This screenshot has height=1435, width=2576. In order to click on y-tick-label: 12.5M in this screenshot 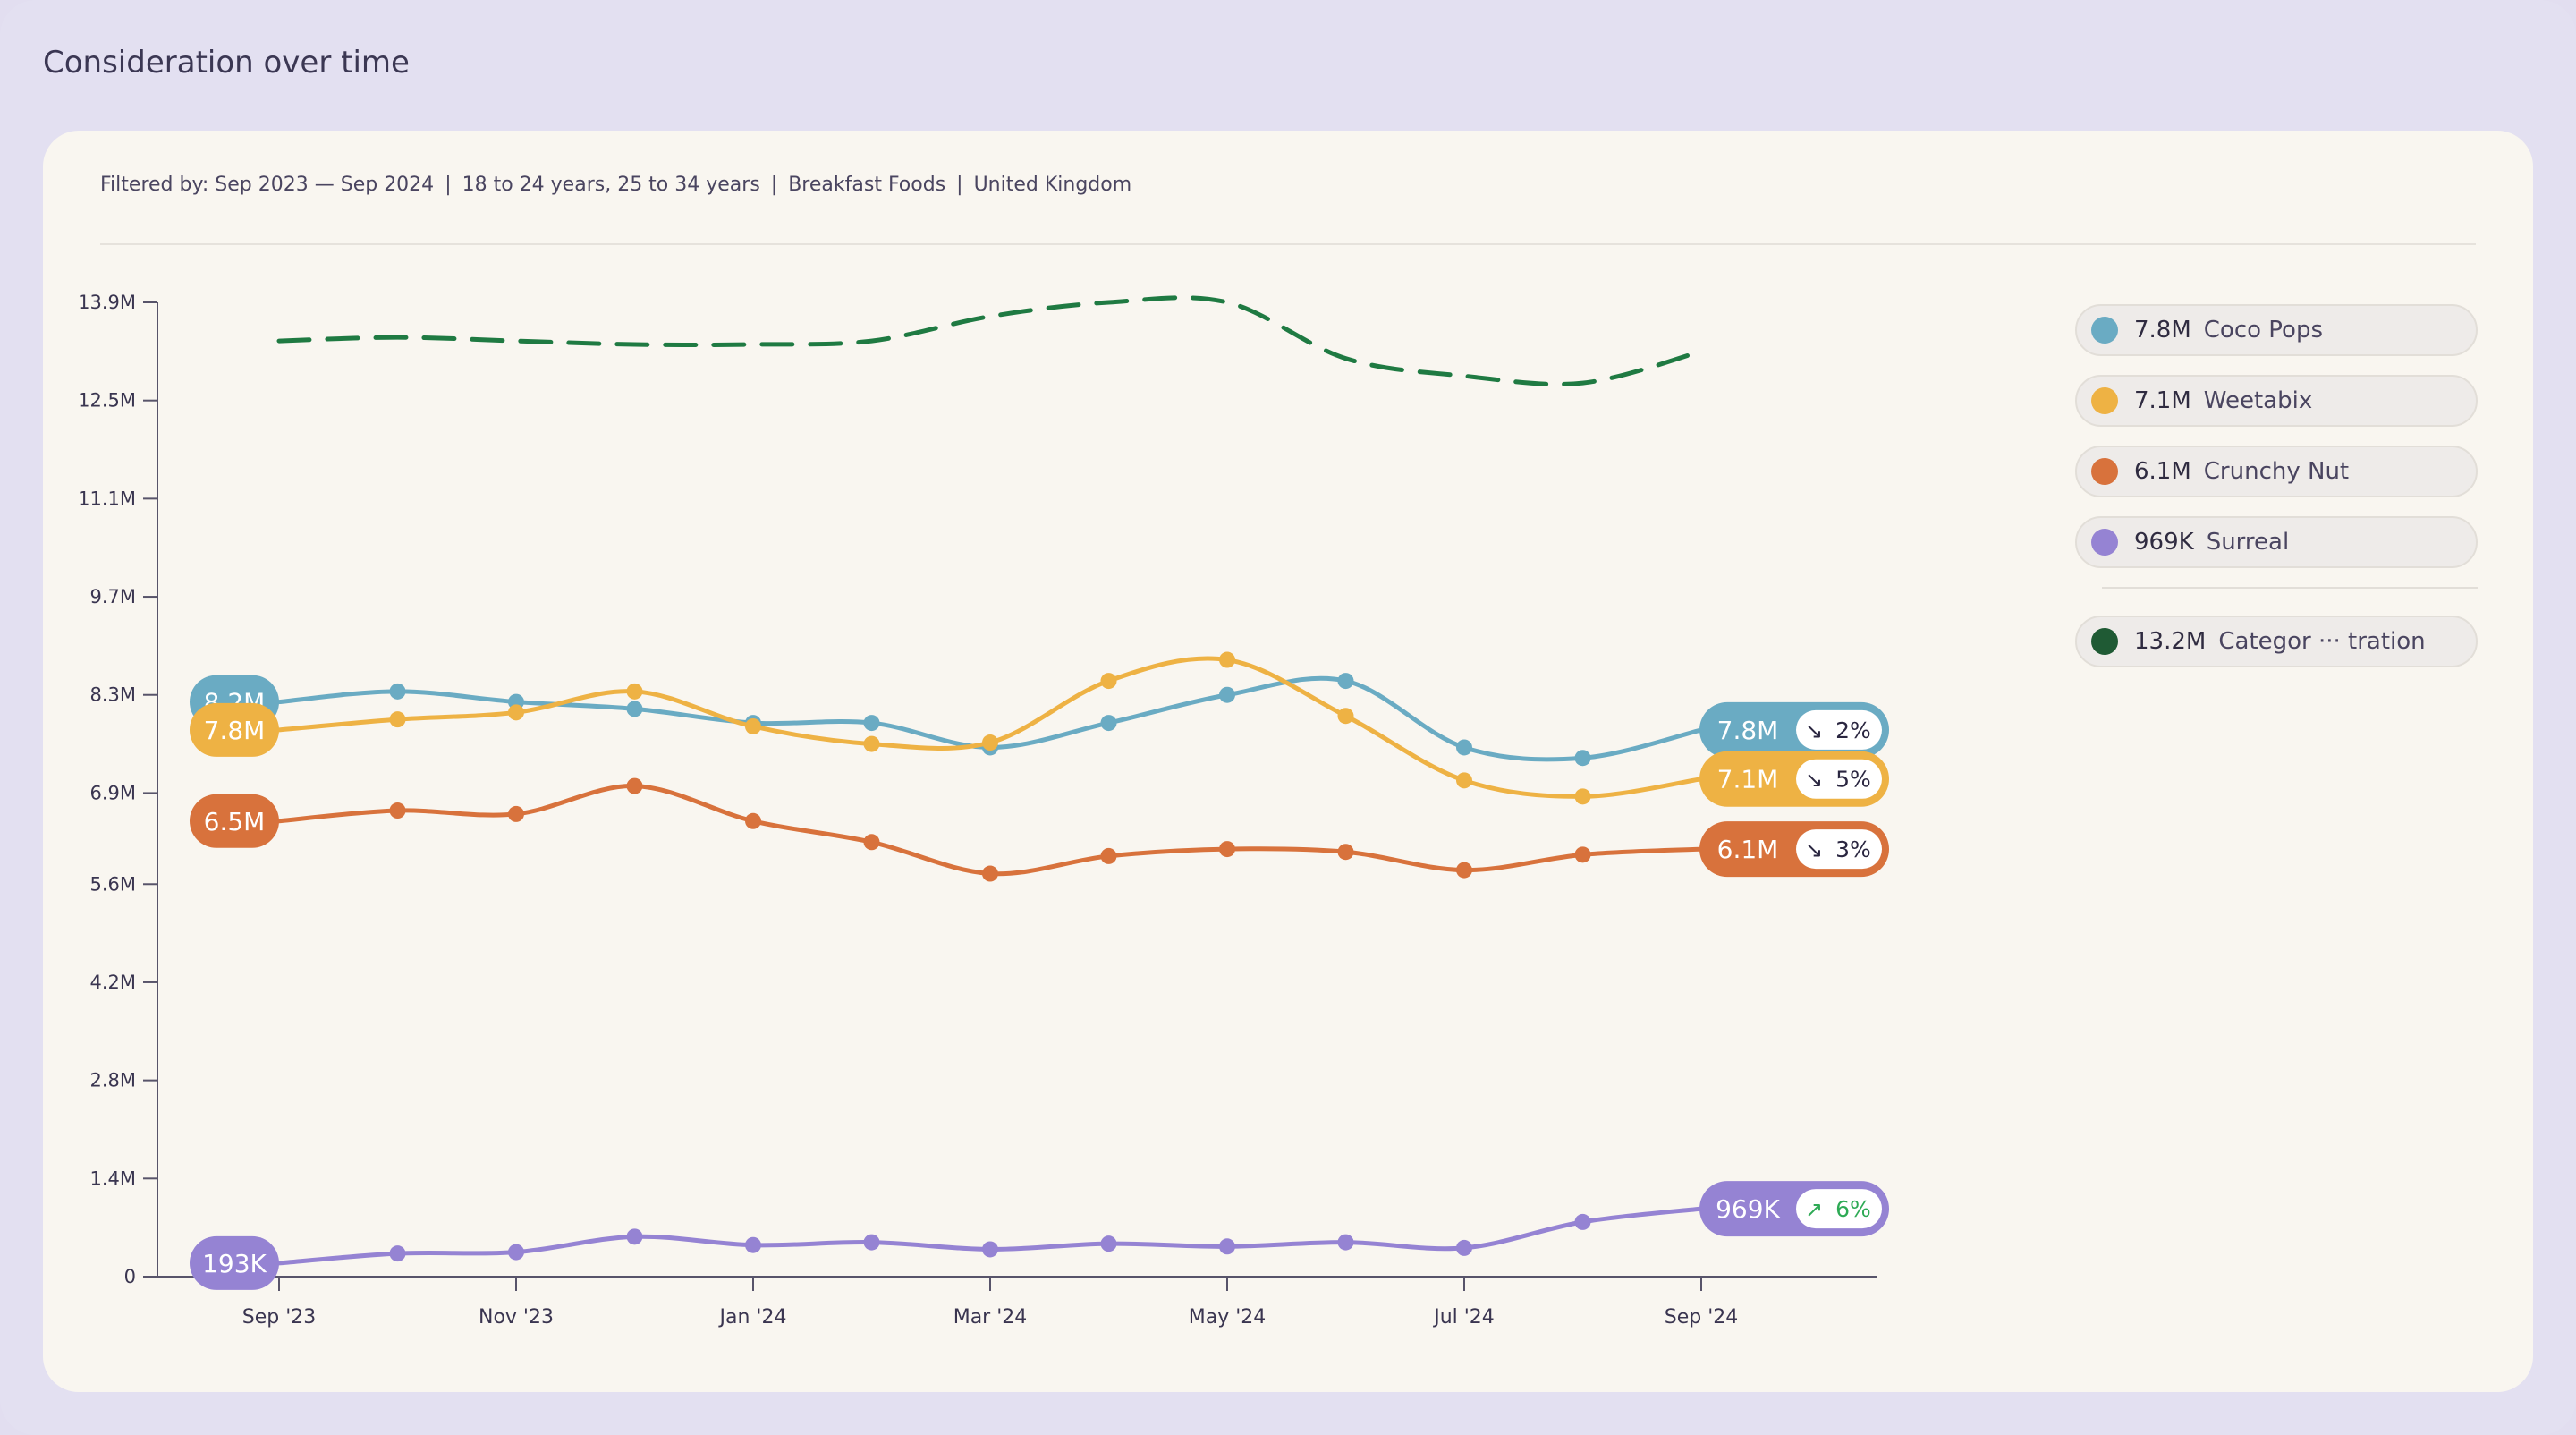, I will do `click(107, 401)`.